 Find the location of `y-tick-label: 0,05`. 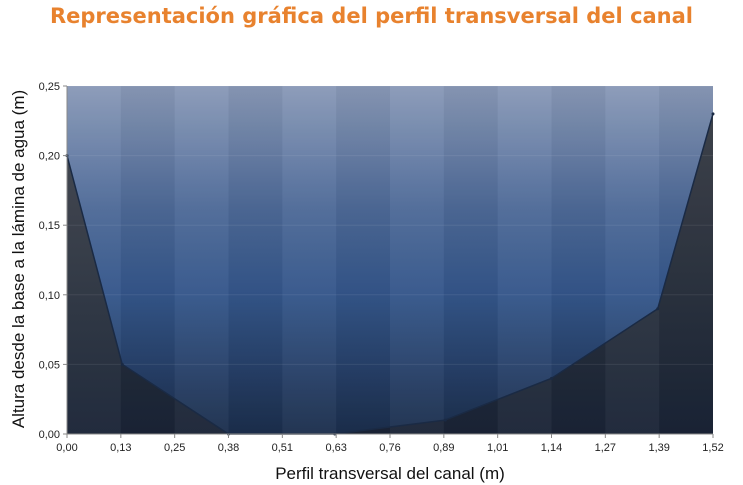

y-tick-label: 0,05 is located at coordinates (49, 365).